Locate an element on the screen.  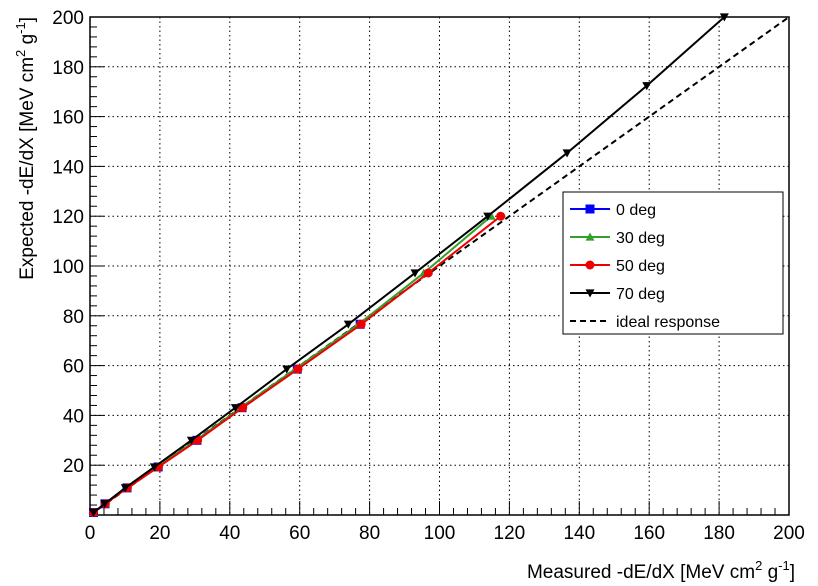
y-tick-label: 200 is located at coordinates (68, 18).